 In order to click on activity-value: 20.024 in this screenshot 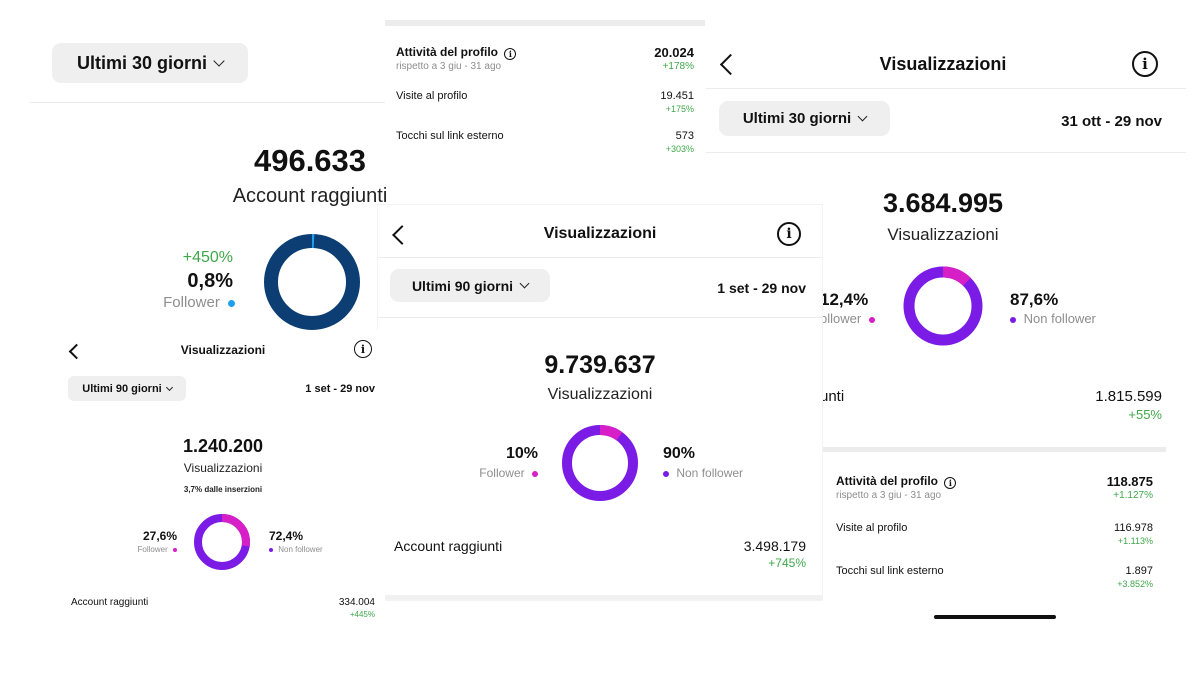, I will do `click(674, 52)`.